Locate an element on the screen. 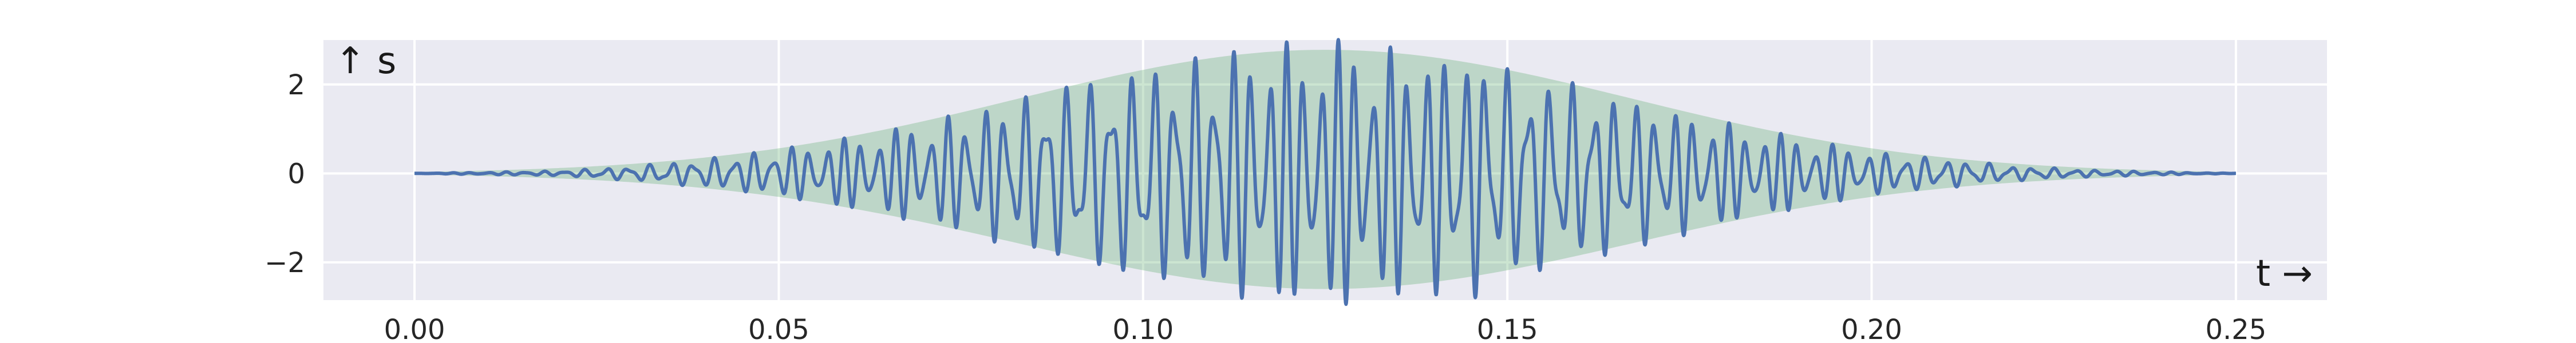 This screenshot has height=343, width=2576. x-tick-label: 0.20 is located at coordinates (1871, 328).